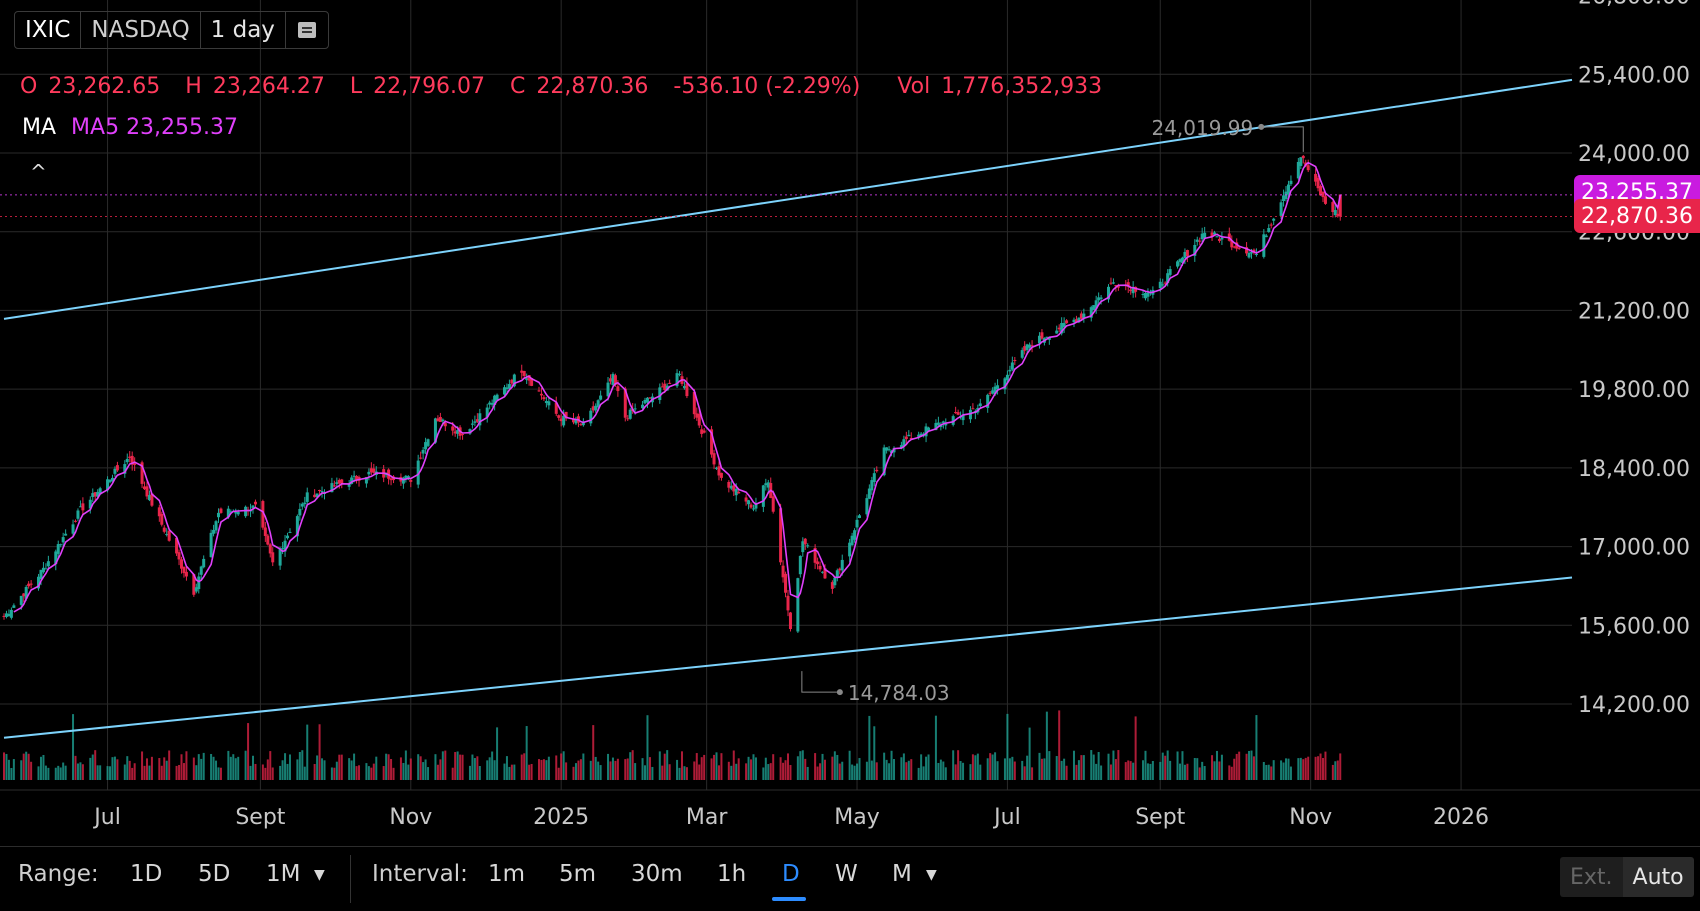  I want to click on caret-up-icon: ^, so click(38, 172).